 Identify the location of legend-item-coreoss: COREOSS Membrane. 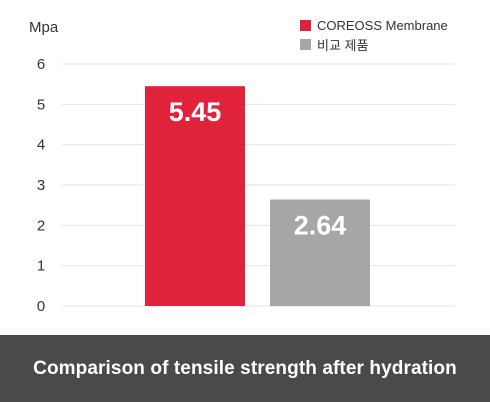
(374, 25).